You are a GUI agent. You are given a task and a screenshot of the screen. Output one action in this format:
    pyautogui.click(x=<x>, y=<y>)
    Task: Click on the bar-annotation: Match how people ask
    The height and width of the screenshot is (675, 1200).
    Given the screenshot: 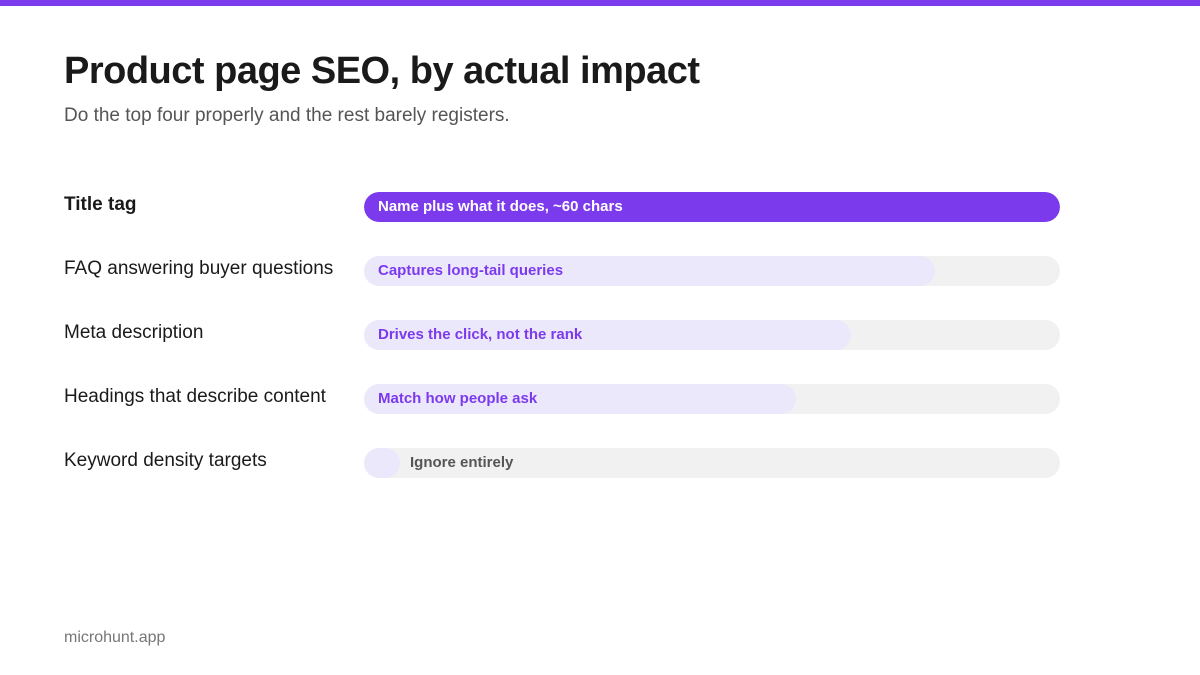 What is the action you would take?
    pyautogui.click(x=458, y=398)
    